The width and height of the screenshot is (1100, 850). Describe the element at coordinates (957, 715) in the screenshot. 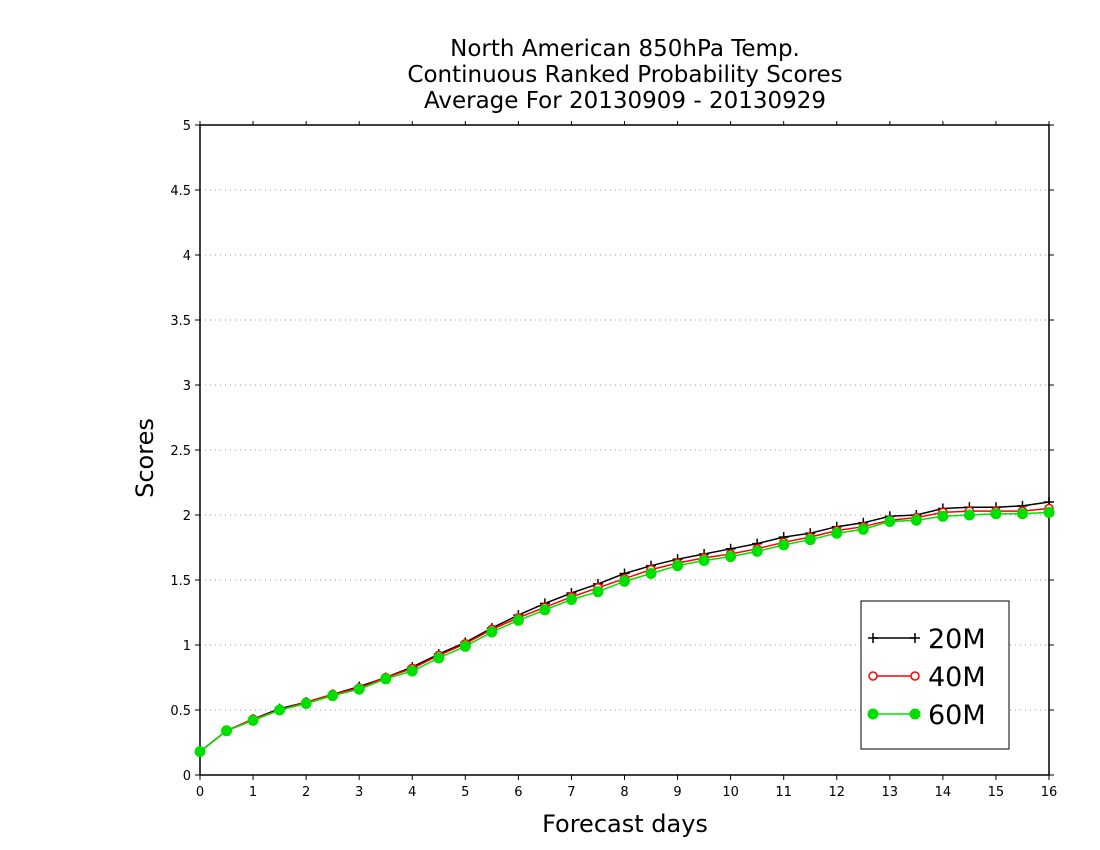

I see `legend-label: 60M` at that location.